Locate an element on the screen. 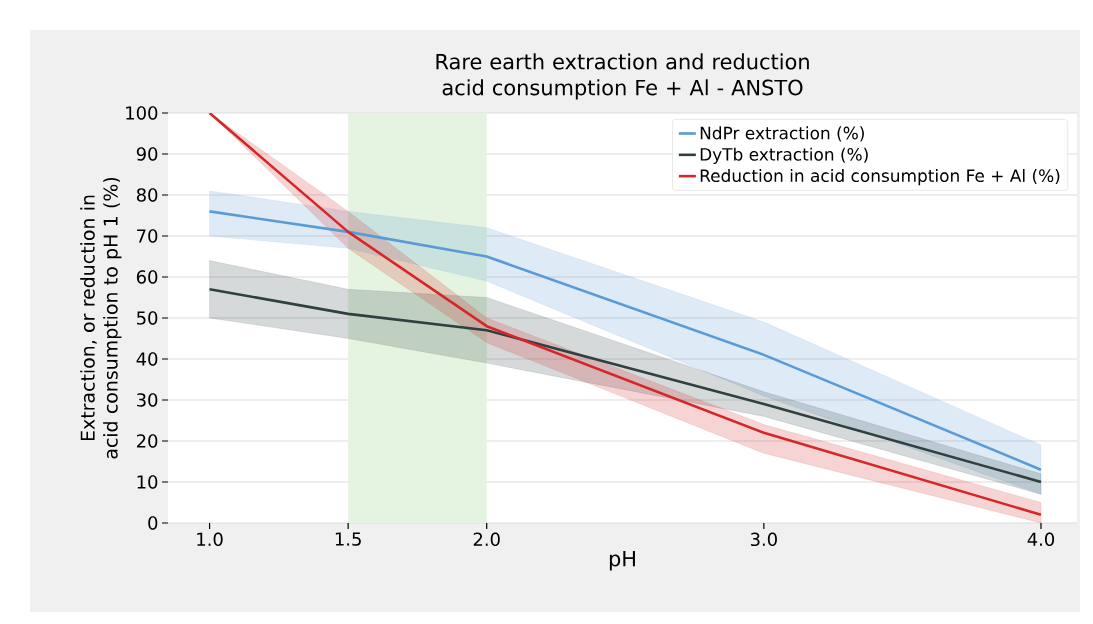 The width and height of the screenshot is (1093, 624). y-tick-label: 60 is located at coordinates (147, 277).